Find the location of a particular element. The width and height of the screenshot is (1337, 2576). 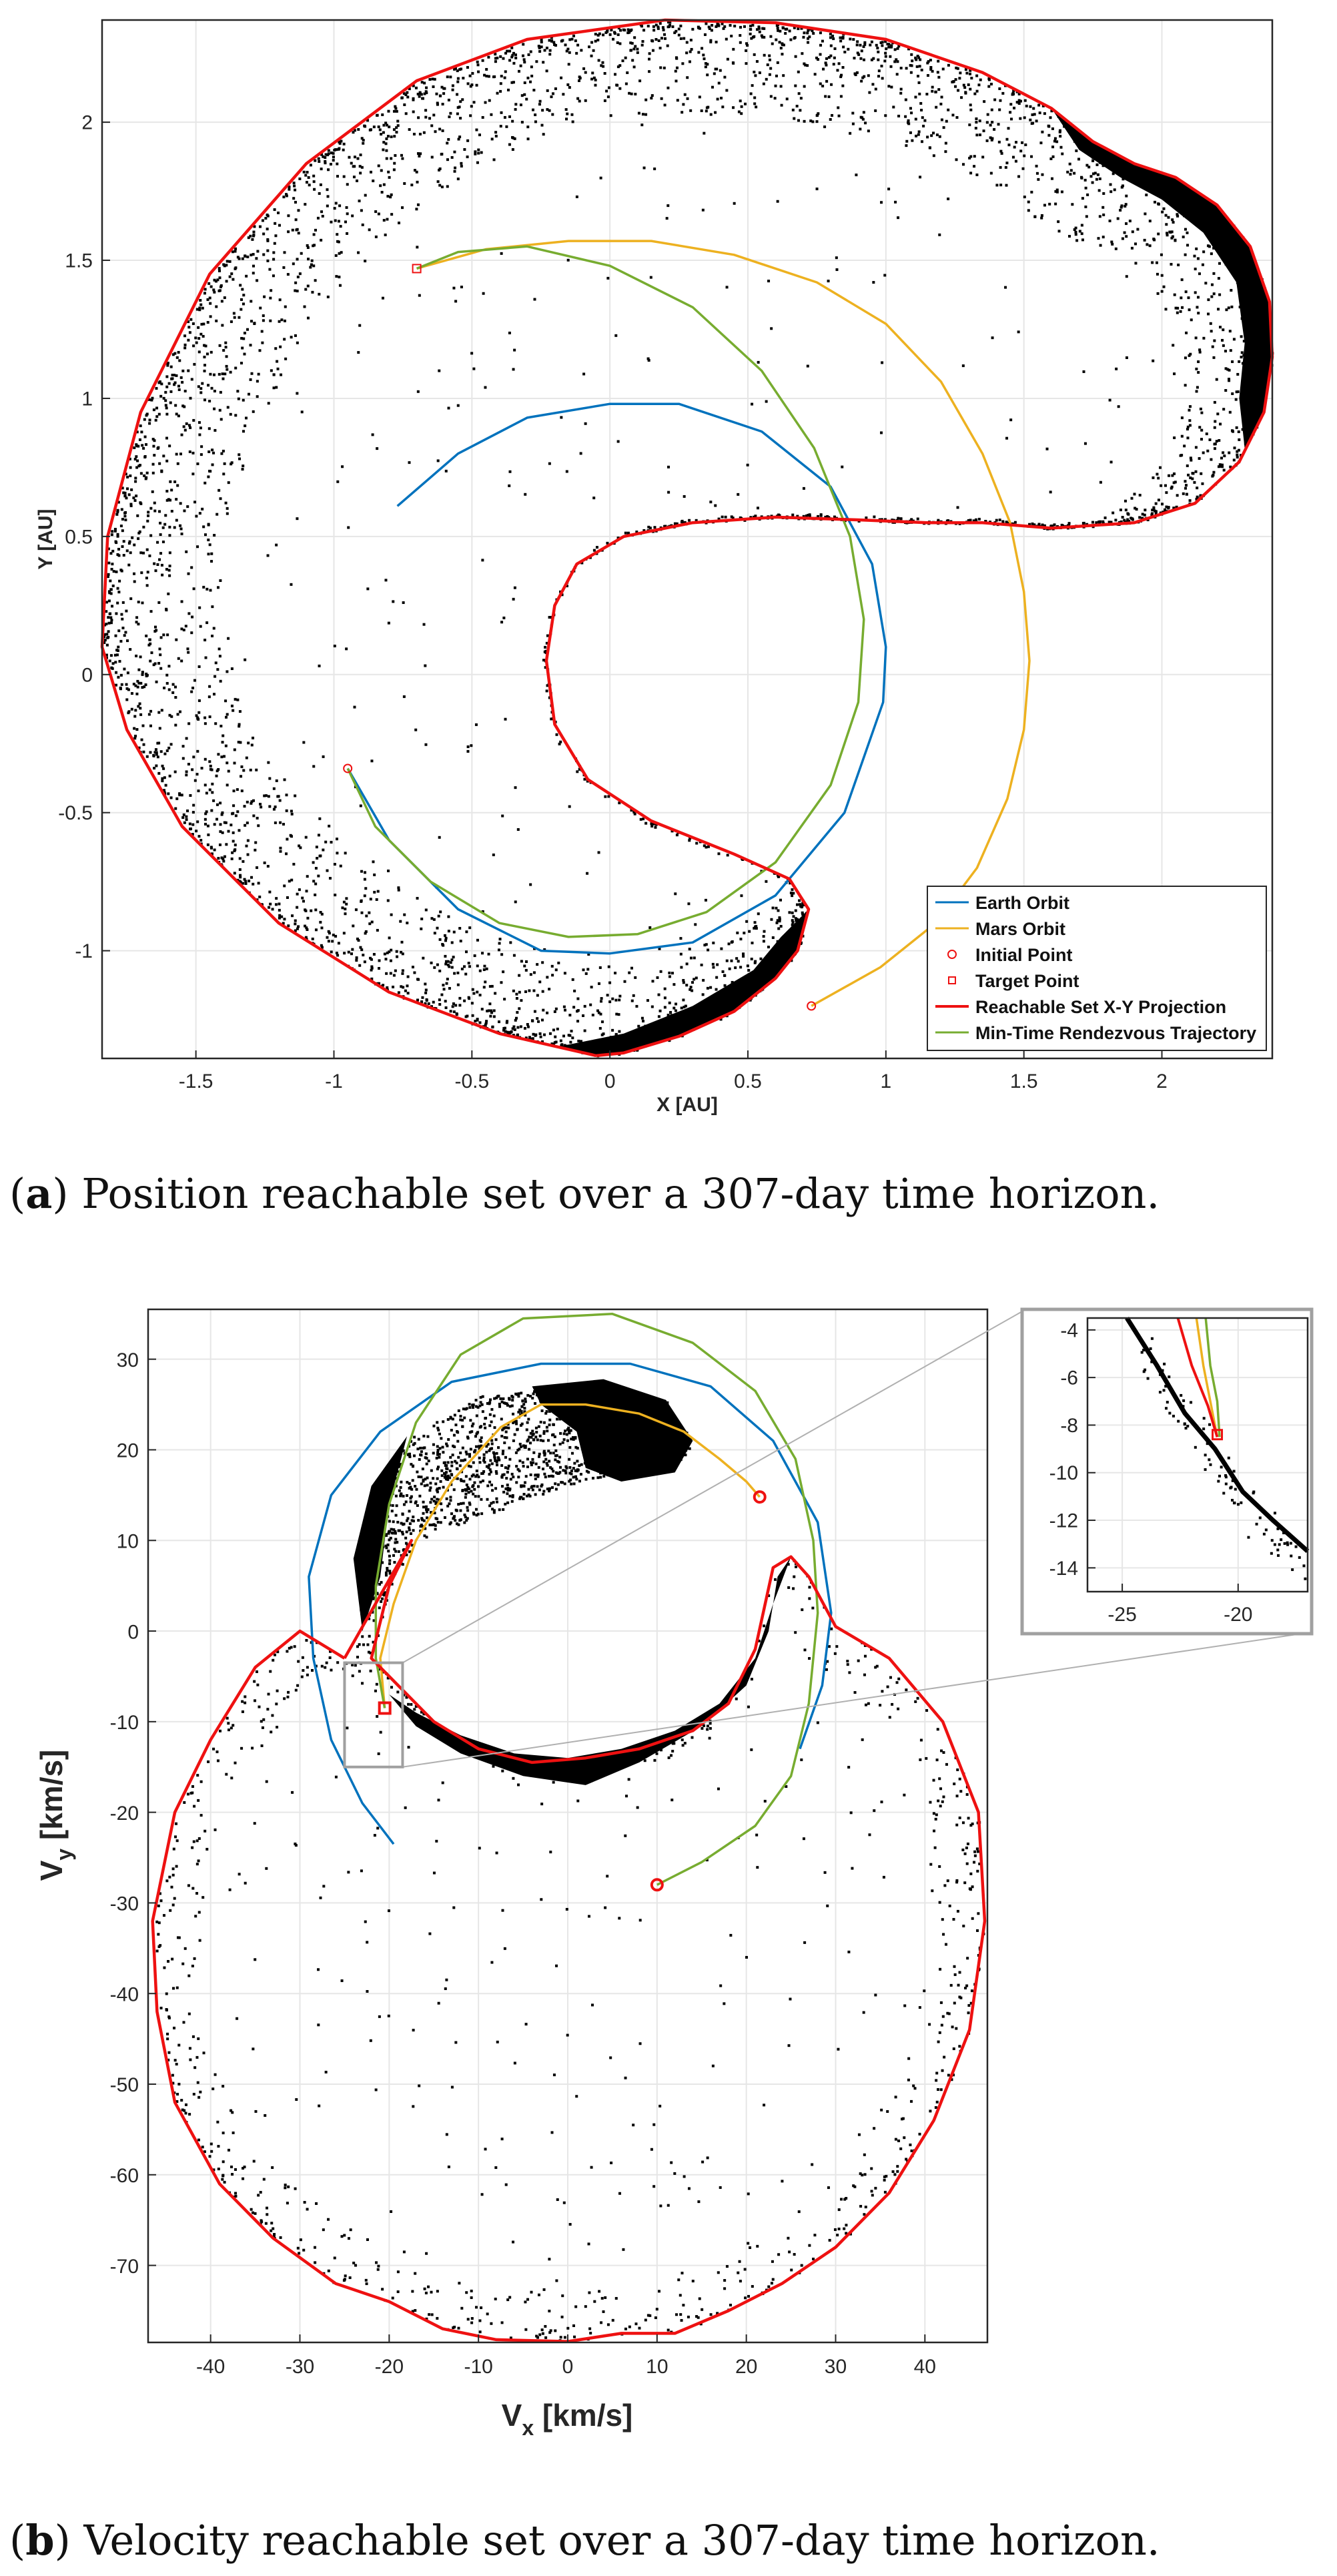

position-ytick-label: -0.5 is located at coordinates (76, 813).